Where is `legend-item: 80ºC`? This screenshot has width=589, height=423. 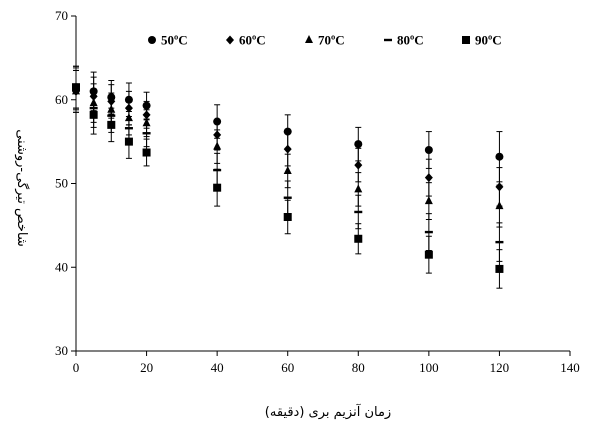
legend-item: 80ºC is located at coordinates (404, 40).